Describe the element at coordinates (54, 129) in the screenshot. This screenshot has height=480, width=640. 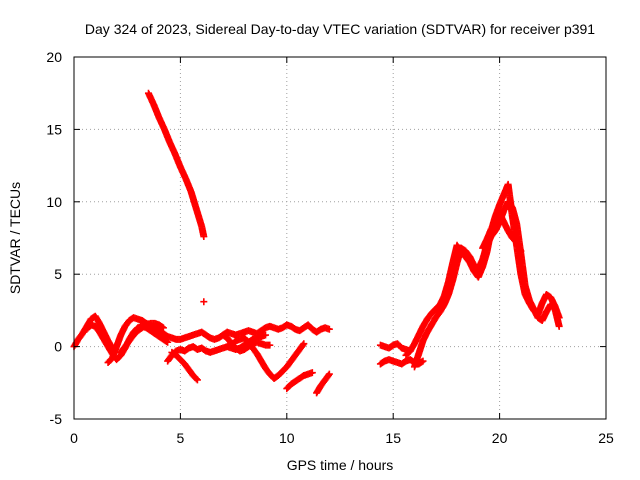
I see `y-tick-label: 15` at that location.